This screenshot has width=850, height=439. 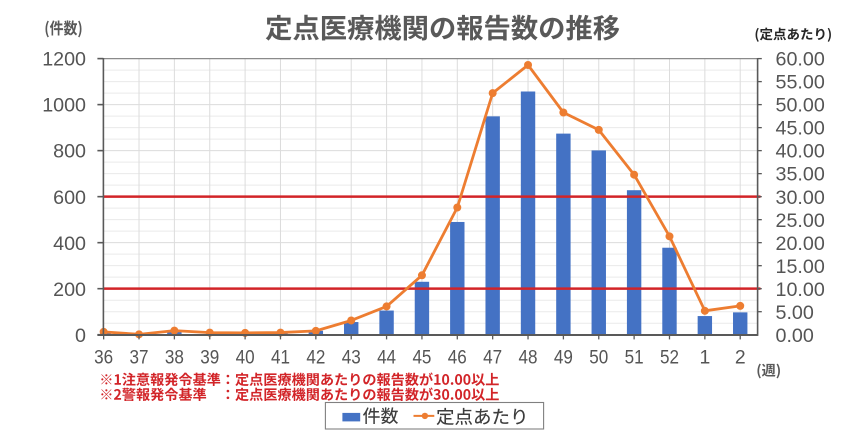 I want to click on svg-text: 1000, so click(x=64, y=106).